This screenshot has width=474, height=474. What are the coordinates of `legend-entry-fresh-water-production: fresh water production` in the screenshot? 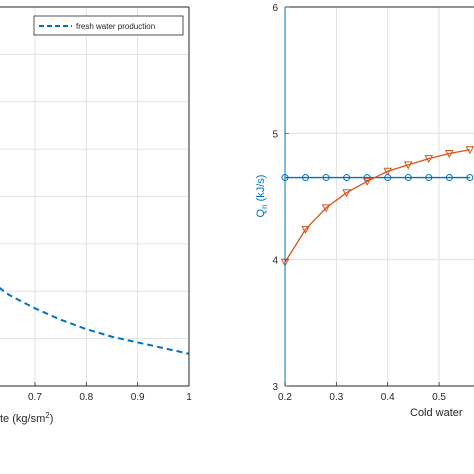 It's located at (115, 26).